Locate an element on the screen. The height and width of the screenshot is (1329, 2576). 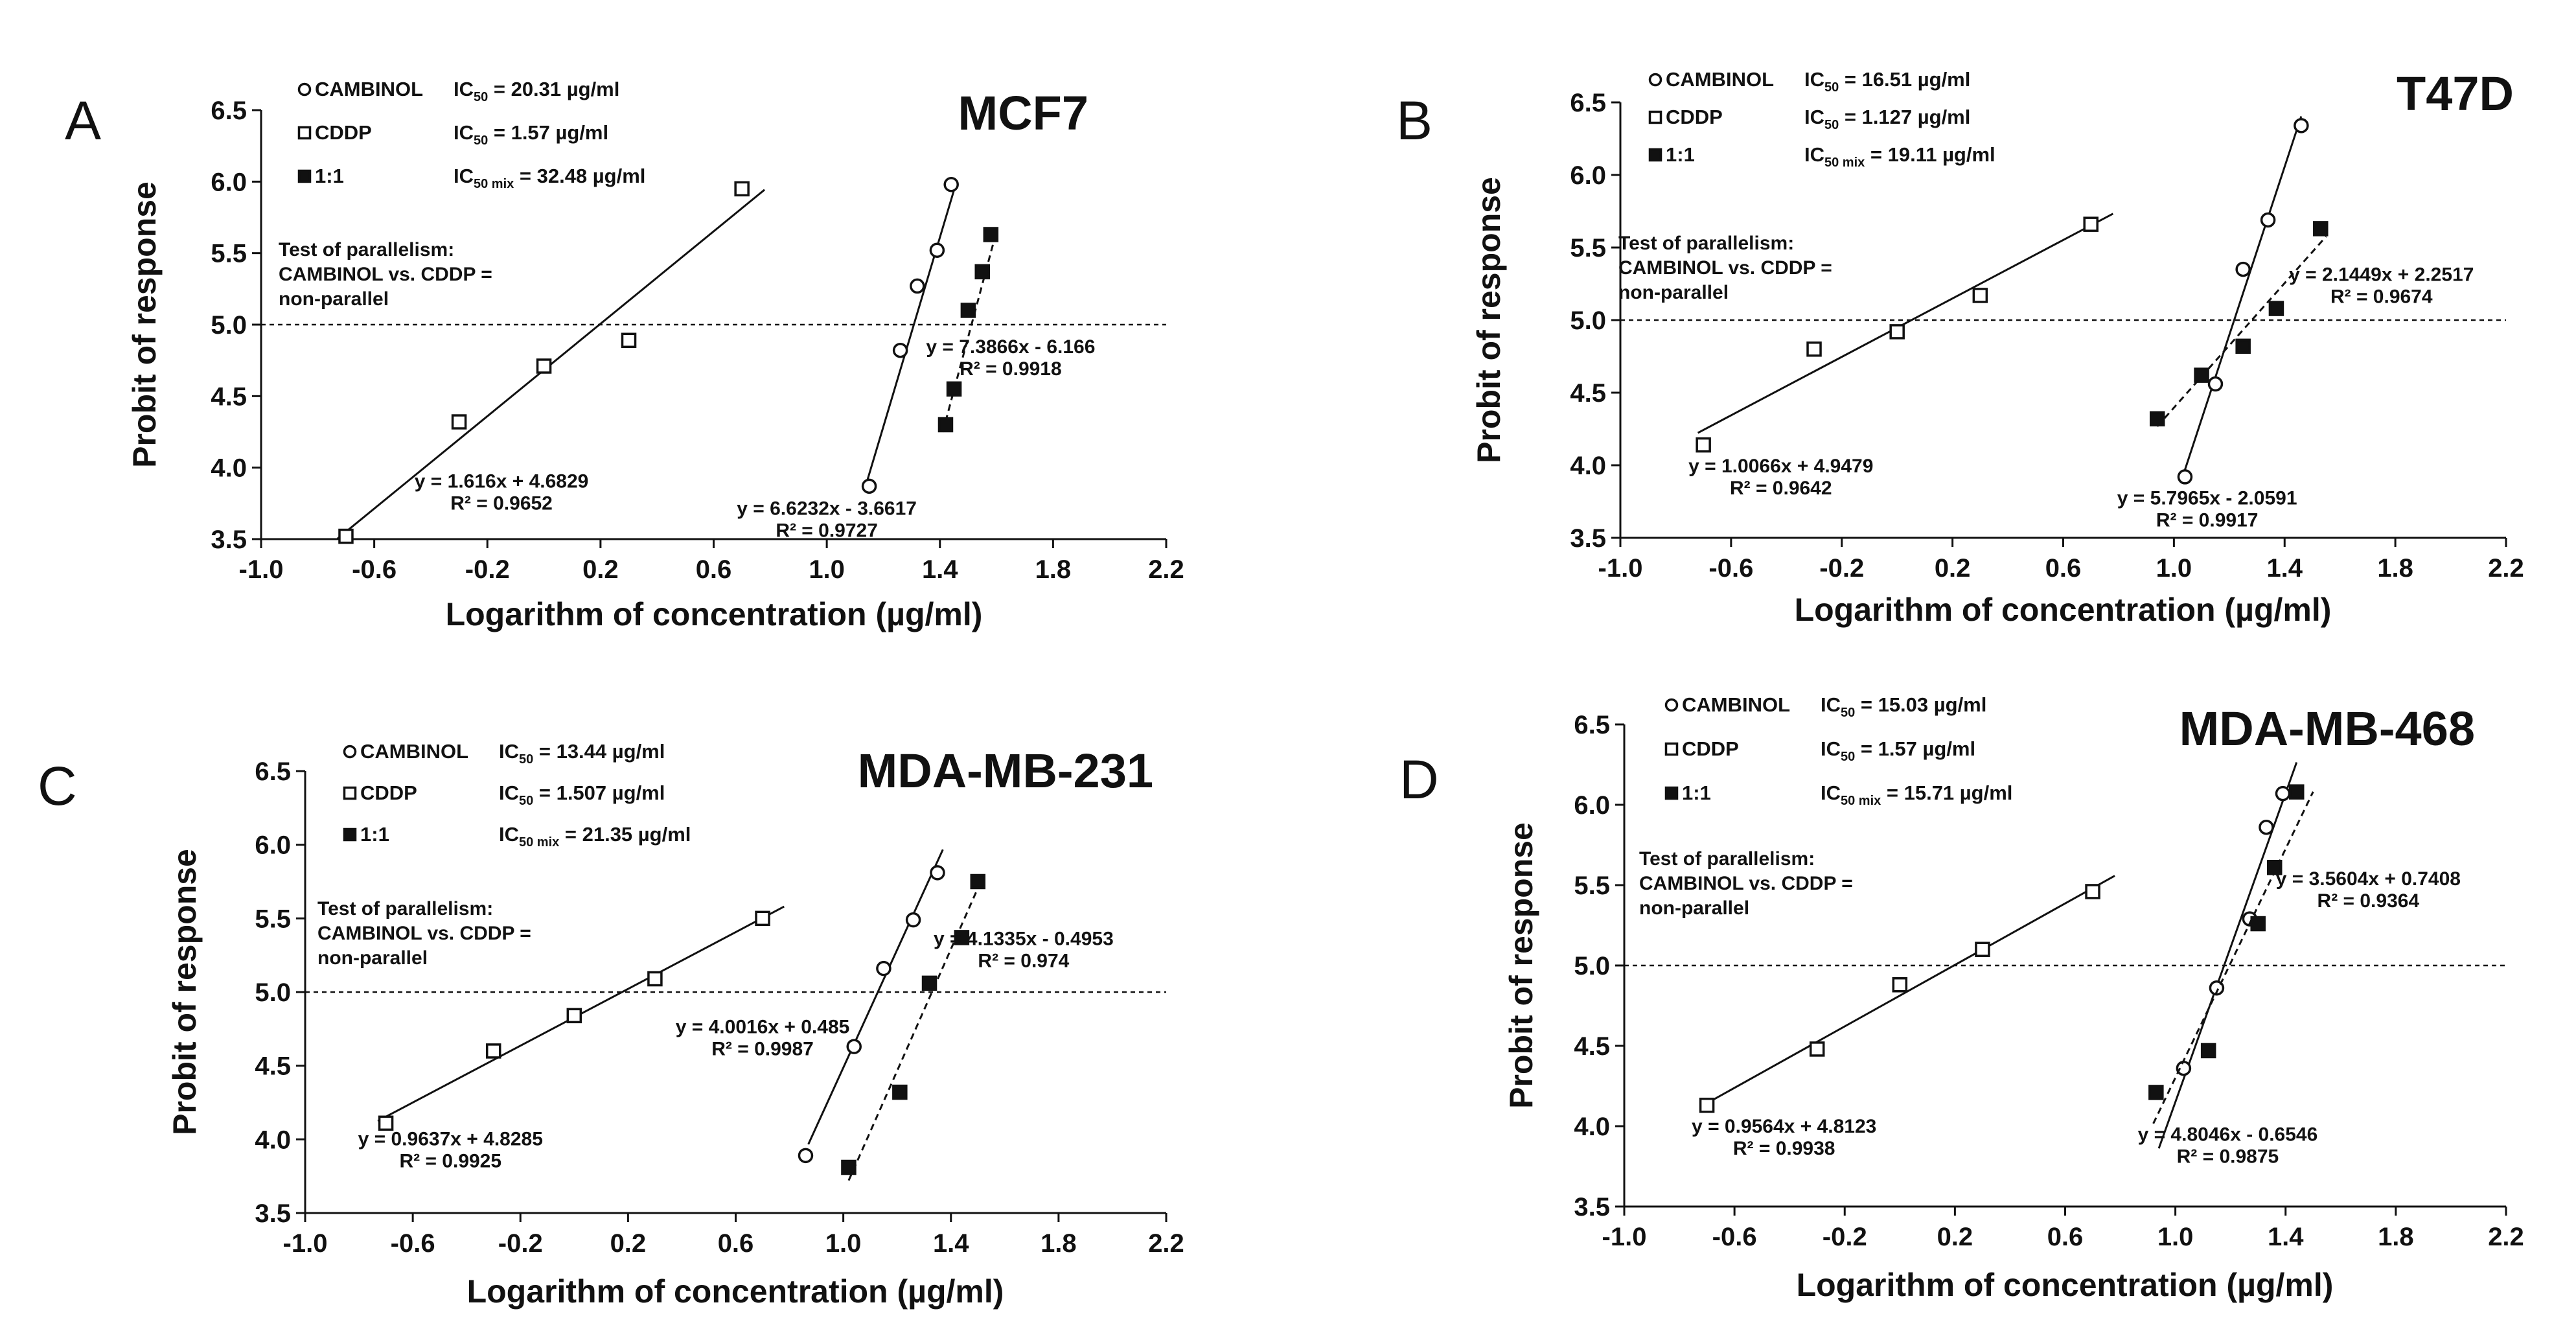
fit-equation: y = 3.5604x + 0.7408 is located at coordinates (2368, 879).